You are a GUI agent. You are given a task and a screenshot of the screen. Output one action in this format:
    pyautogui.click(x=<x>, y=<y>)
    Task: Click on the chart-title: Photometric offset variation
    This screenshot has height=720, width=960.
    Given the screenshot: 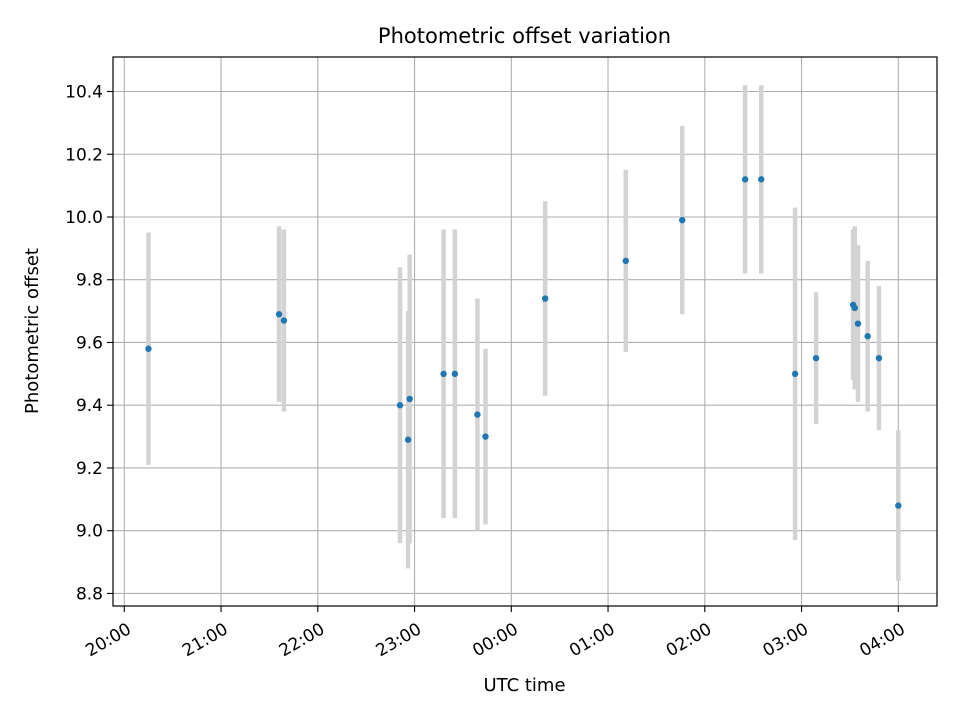 What is the action you would take?
    pyautogui.click(x=524, y=36)
    